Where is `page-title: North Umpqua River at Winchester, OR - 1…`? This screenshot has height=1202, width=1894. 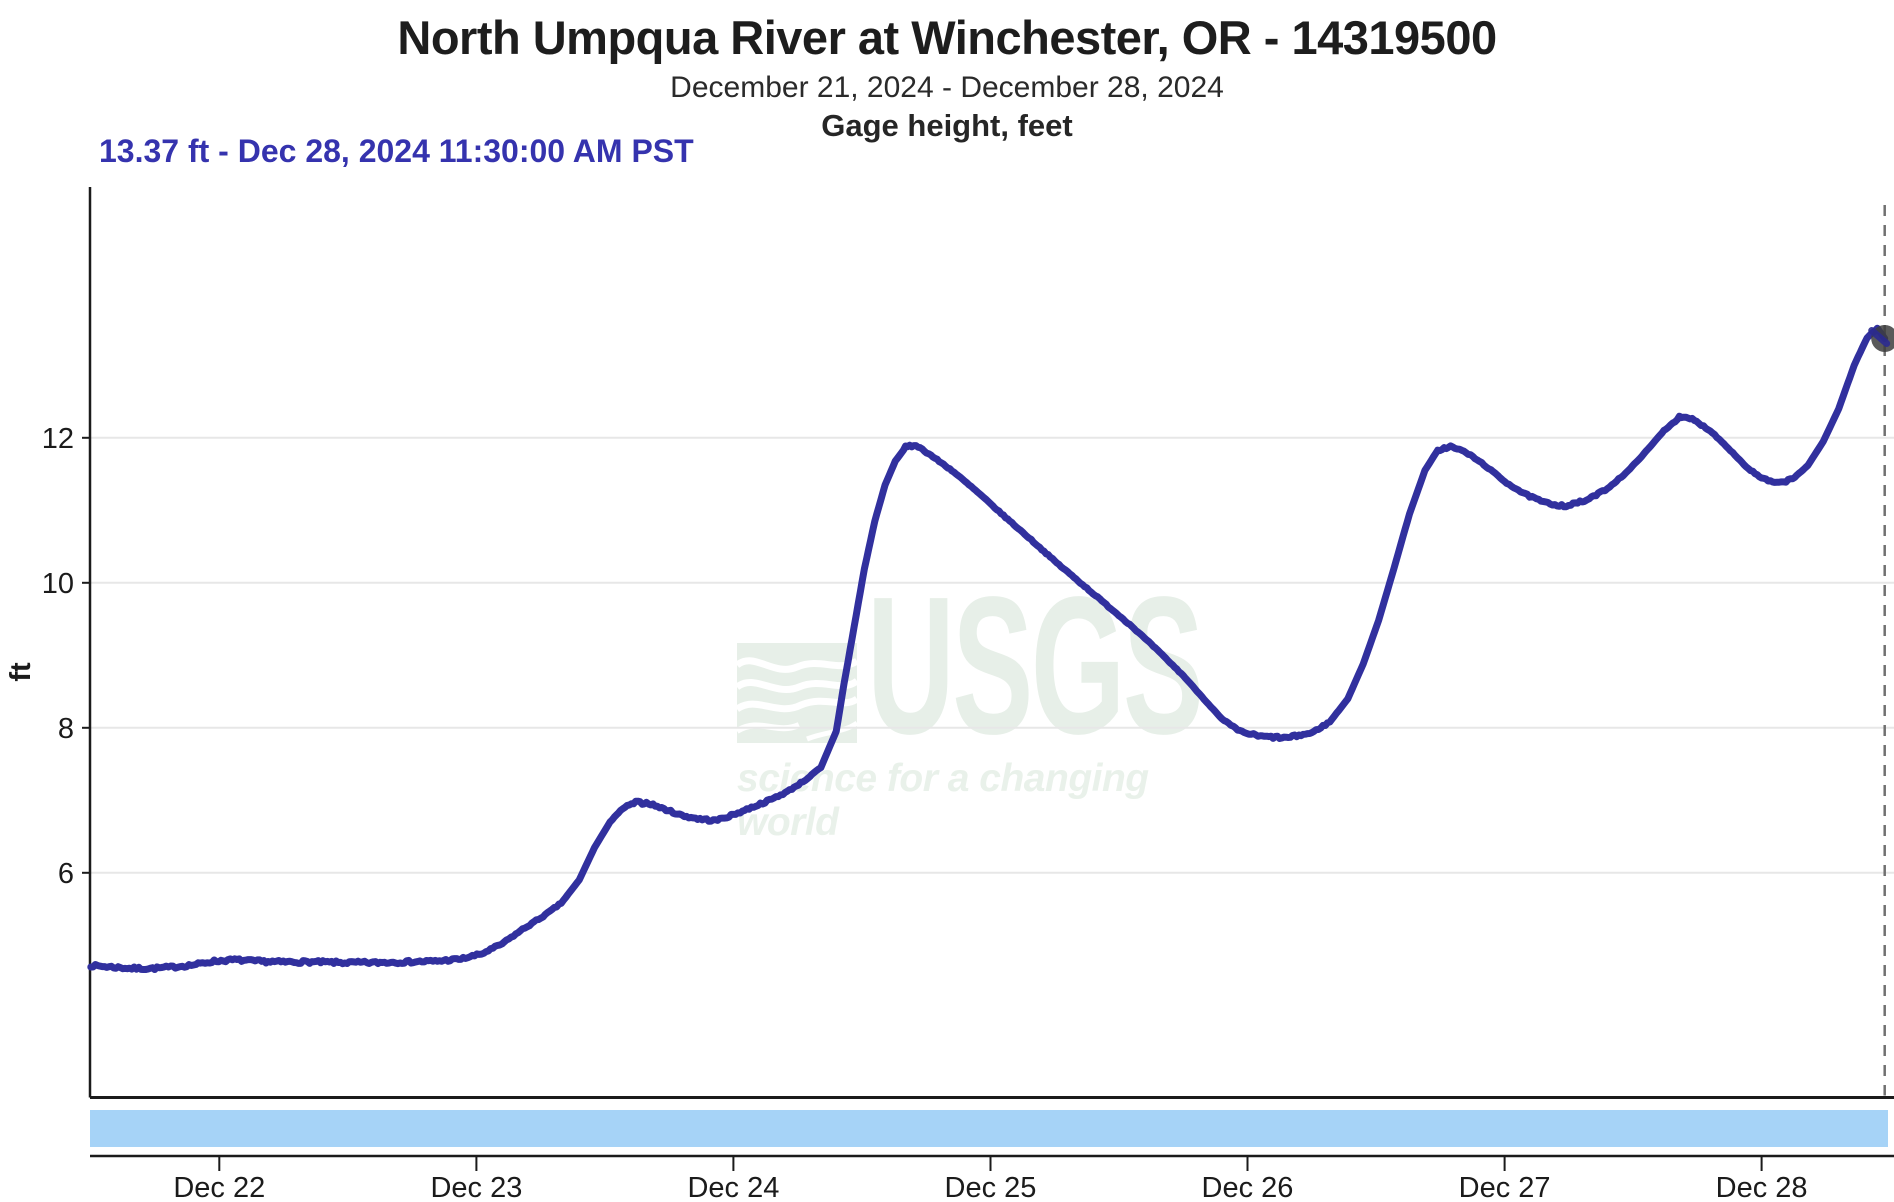 page-title: North Umpqua River at Winchester, OR - 1… is located at coordinates (947, 37).